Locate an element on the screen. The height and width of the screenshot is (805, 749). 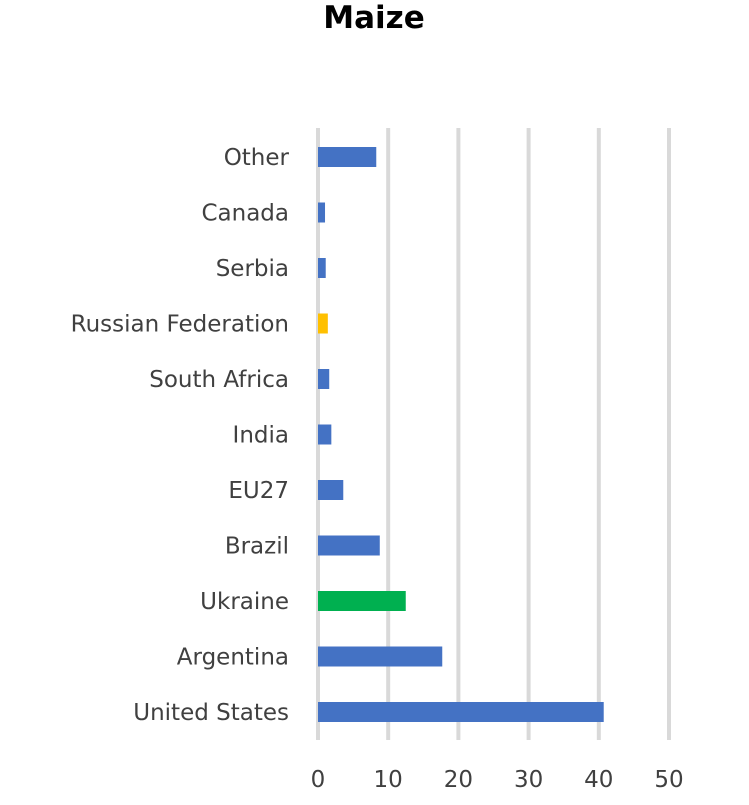
x-tick-label: 40 is located at coordinates (598, 780).